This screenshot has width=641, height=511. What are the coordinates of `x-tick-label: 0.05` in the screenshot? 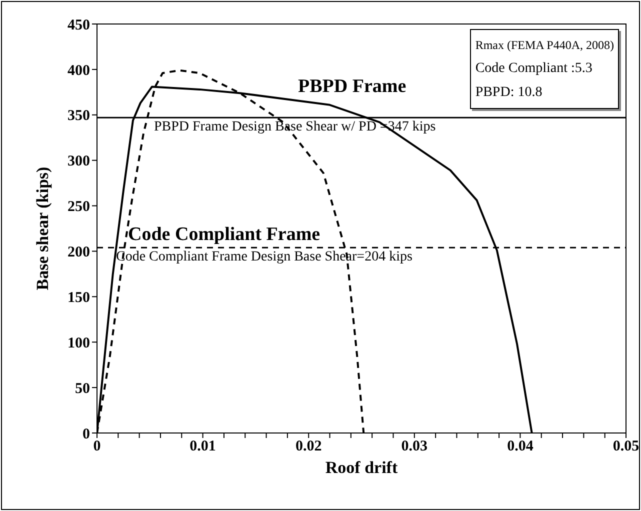 It's located at (626, 446).